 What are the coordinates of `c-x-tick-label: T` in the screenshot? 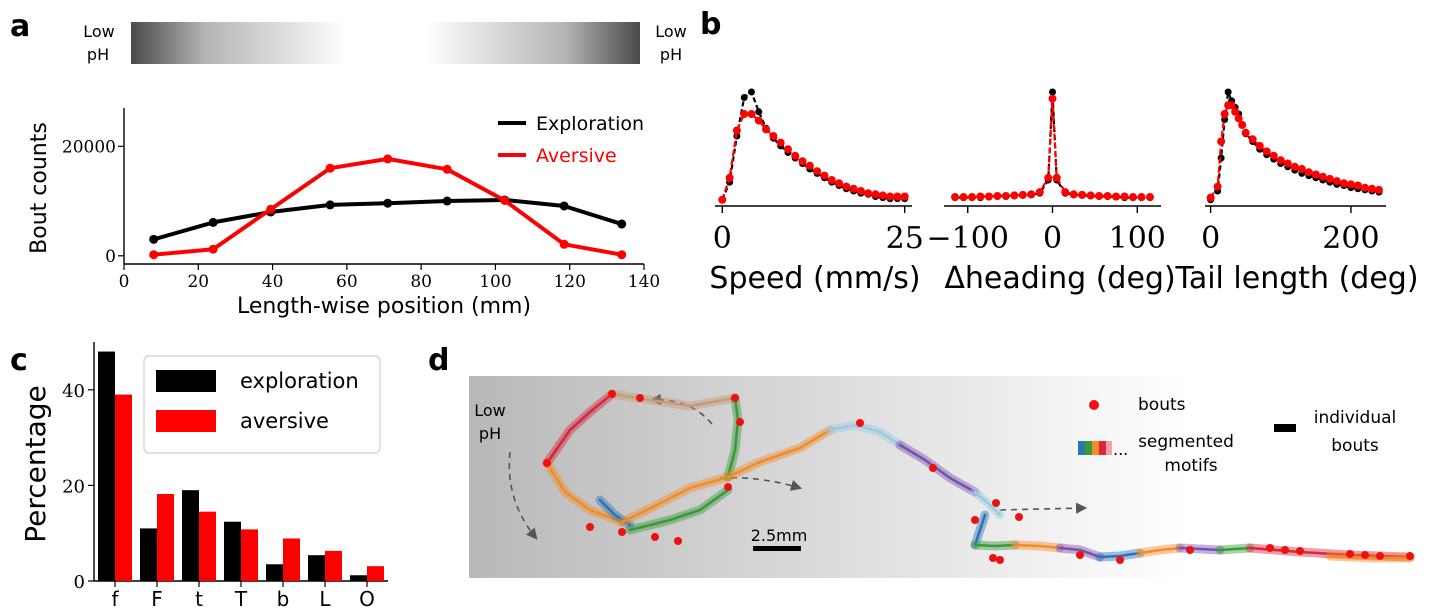 It's located at (241, 599).